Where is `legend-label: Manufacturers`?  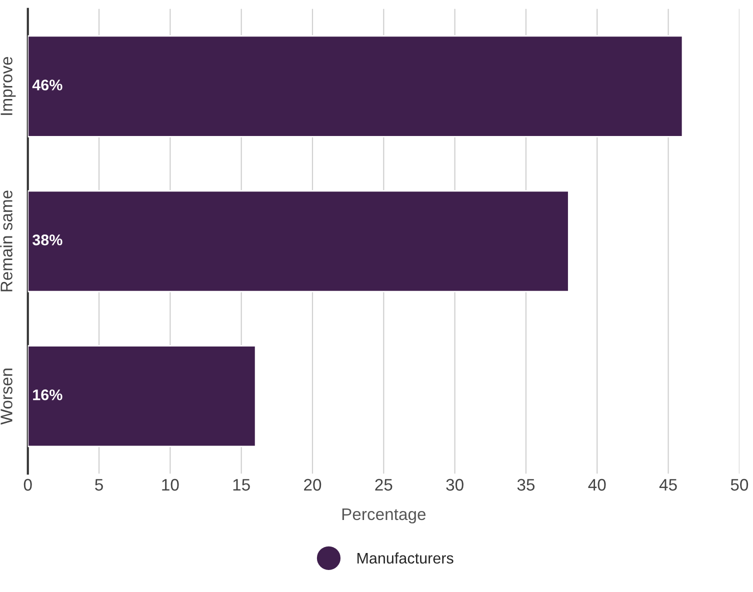
legend-label: Manufacturers is located at coordinates (405, 558).